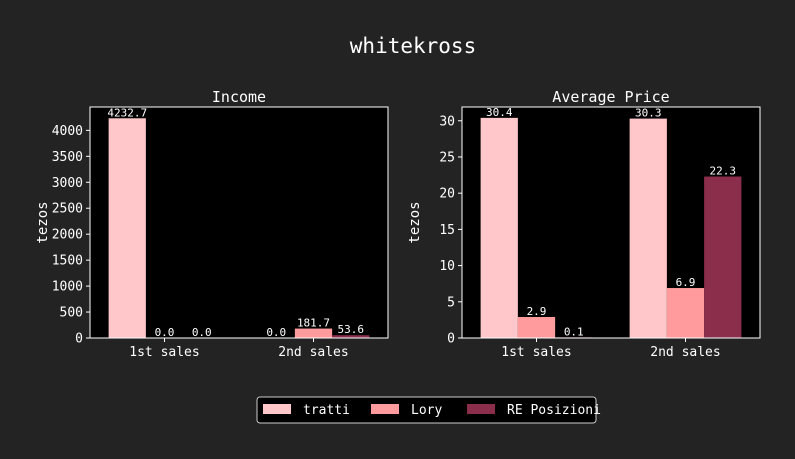 Image resolution: width=795 pixels, height=459 pixels. I want to click on data-label-lory-1st-sales: 0.0, so click(165, 332).